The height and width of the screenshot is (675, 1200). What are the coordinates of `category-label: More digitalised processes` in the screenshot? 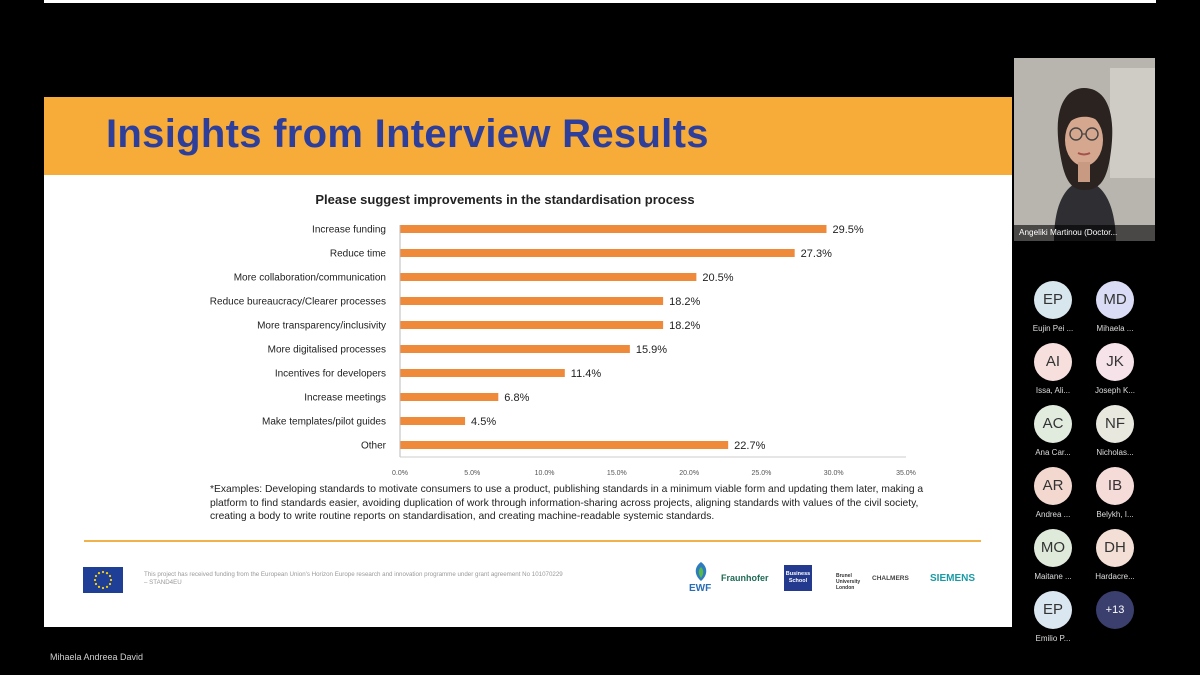 It's located at (327, 350).